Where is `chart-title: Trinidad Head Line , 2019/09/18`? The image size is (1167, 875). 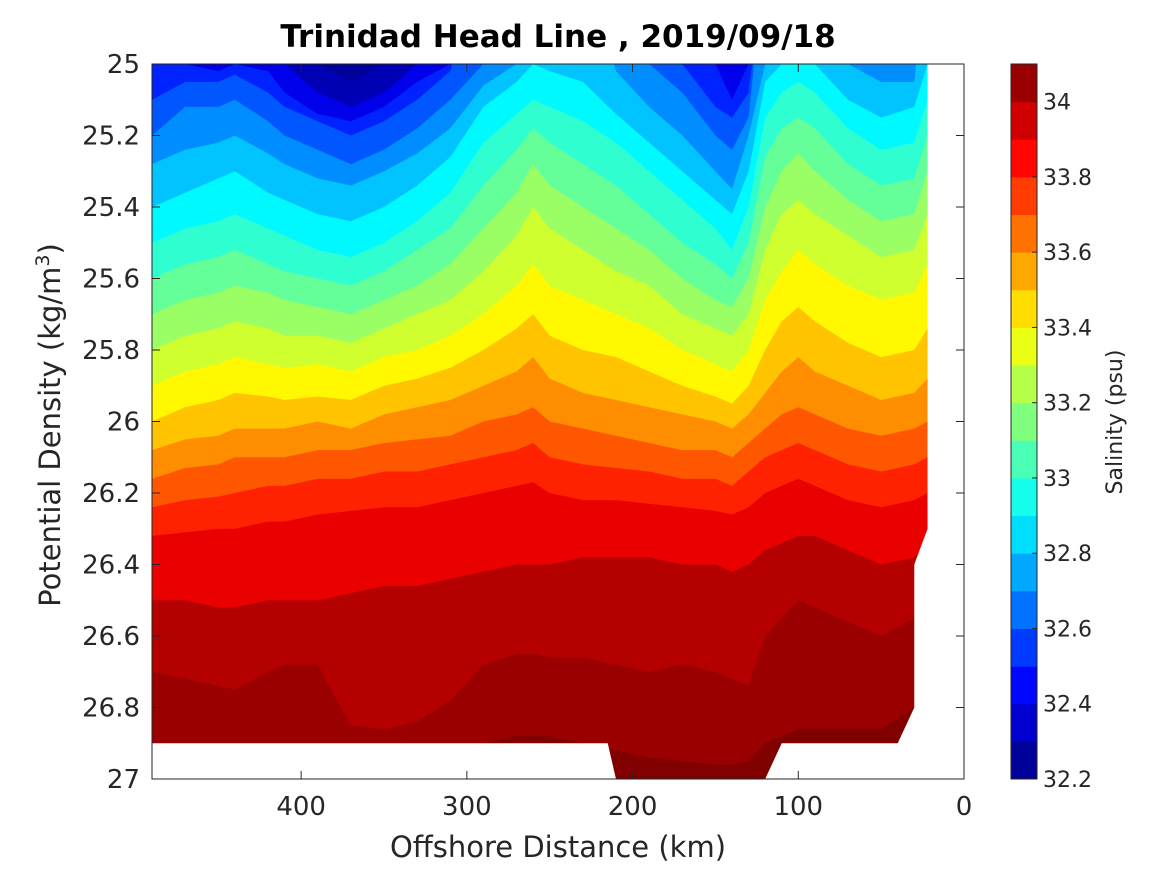 chart-title: Trinidad Head Line , 2019/09/18 is located at coordinates (557, 37).